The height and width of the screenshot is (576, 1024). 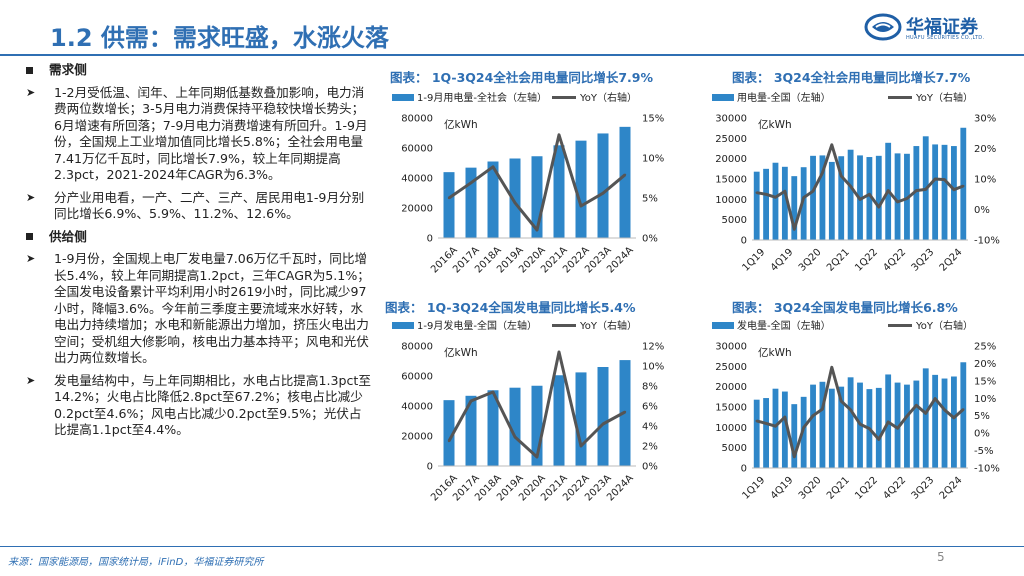 I want to click on title-divider, so click(x=512, y=55).